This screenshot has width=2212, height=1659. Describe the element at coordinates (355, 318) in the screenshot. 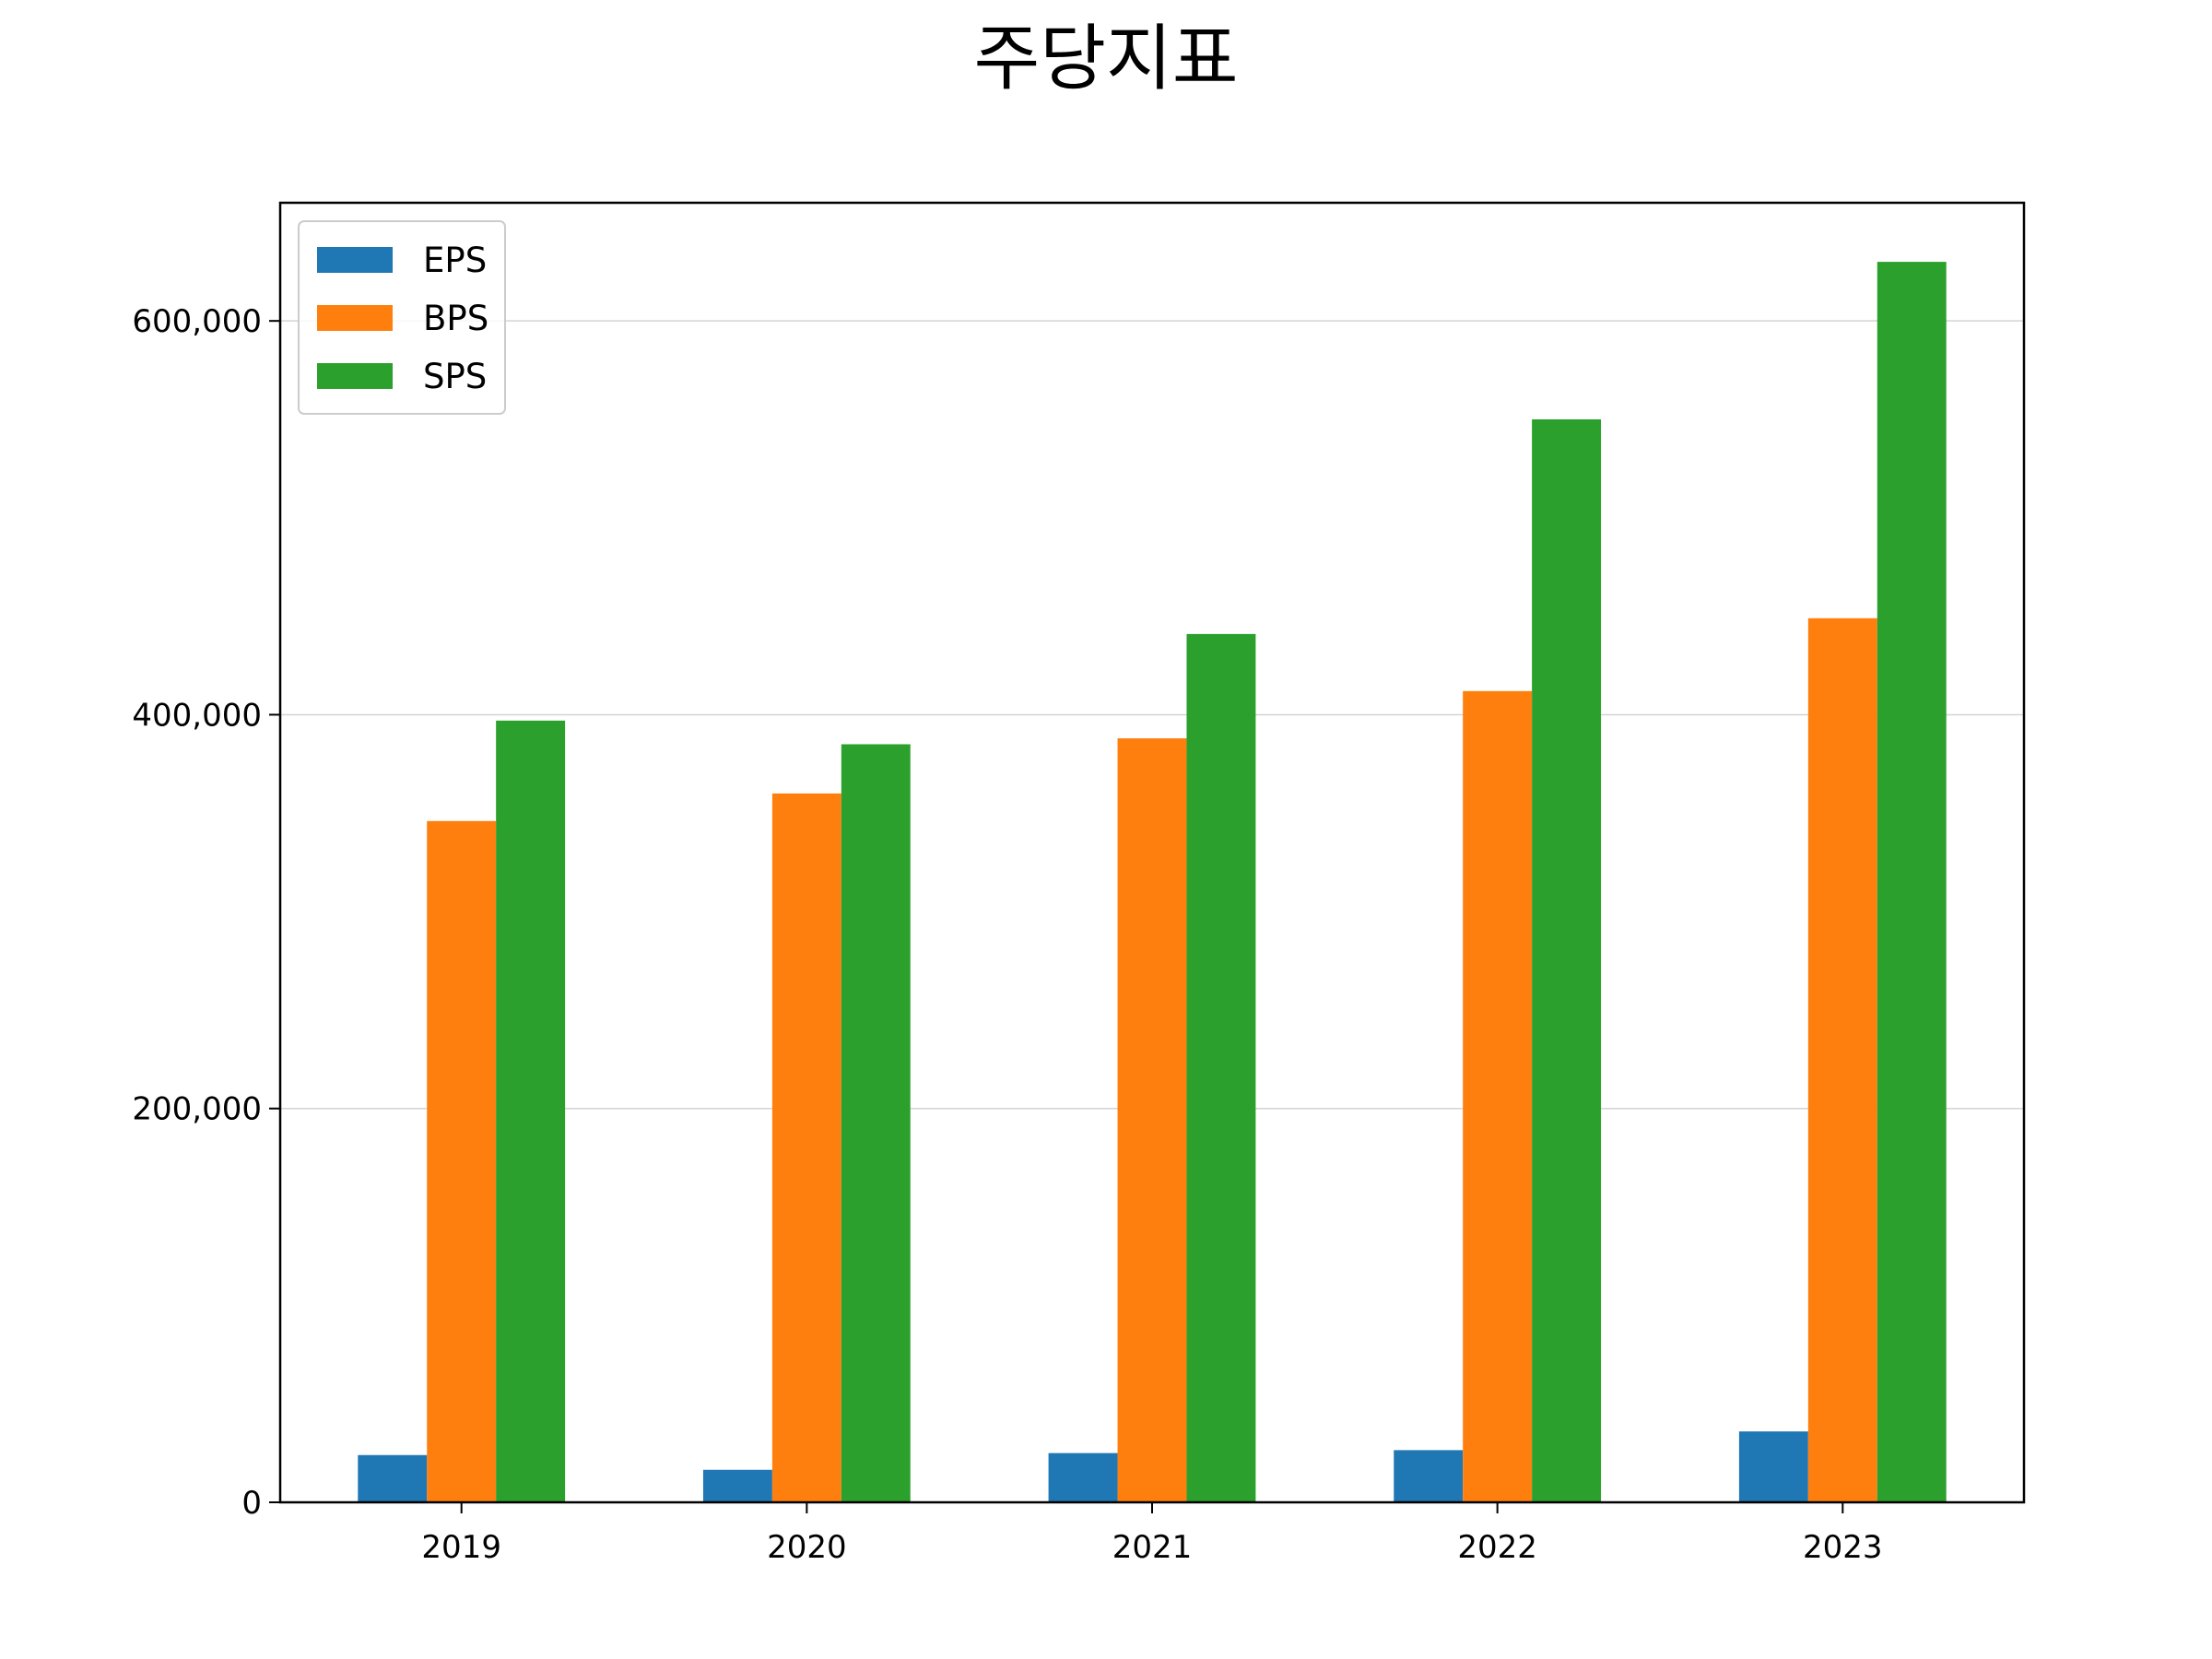

I see `legend-swatch-bps` at that location.